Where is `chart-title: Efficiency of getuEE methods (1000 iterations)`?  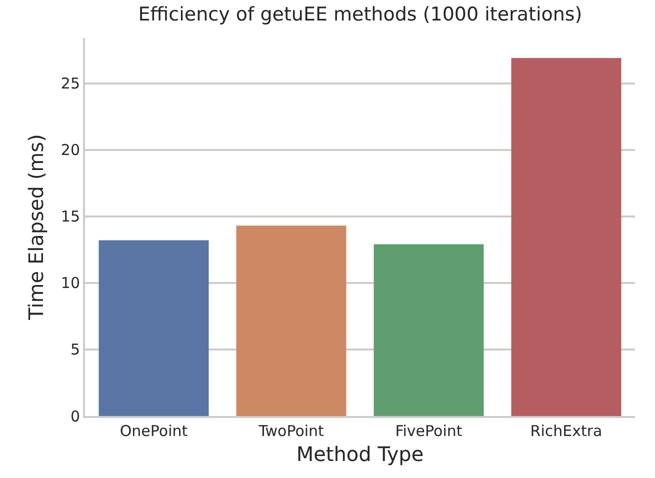
chart-title: Efficiency of getuEE methods (1000 iterations) is located at coordinates (360, 14).